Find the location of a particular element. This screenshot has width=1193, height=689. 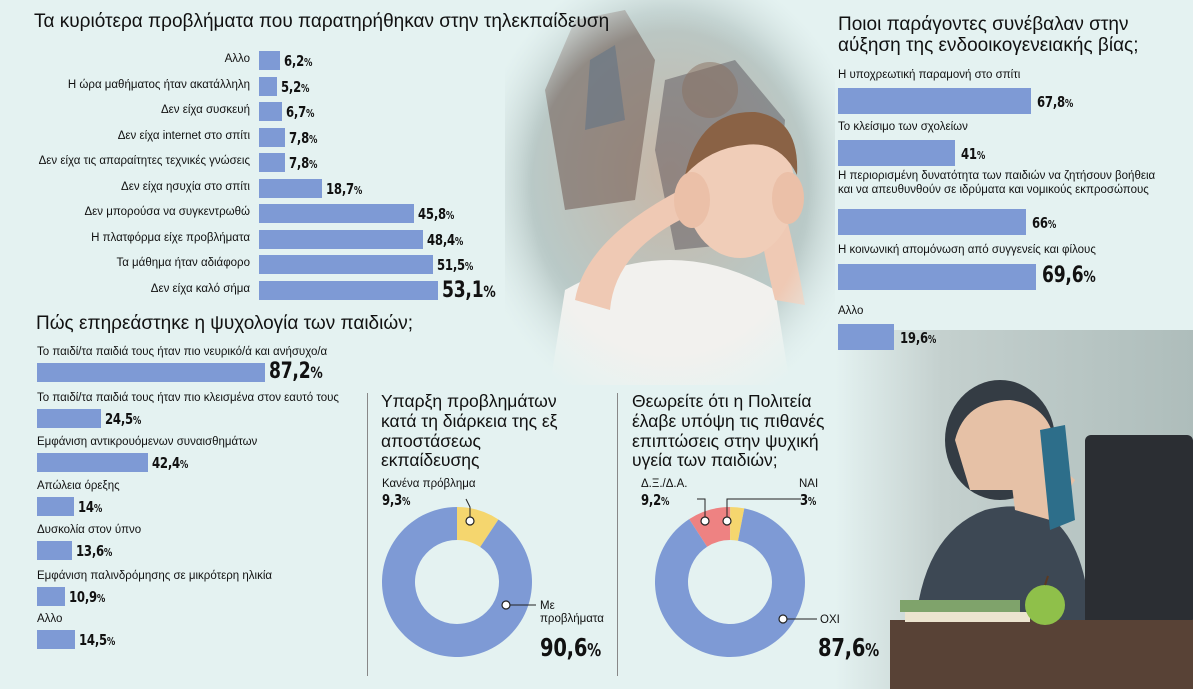

chart1-category-label: Δεν είχα internet στο σπίτι is located at coordinates (183, 135).